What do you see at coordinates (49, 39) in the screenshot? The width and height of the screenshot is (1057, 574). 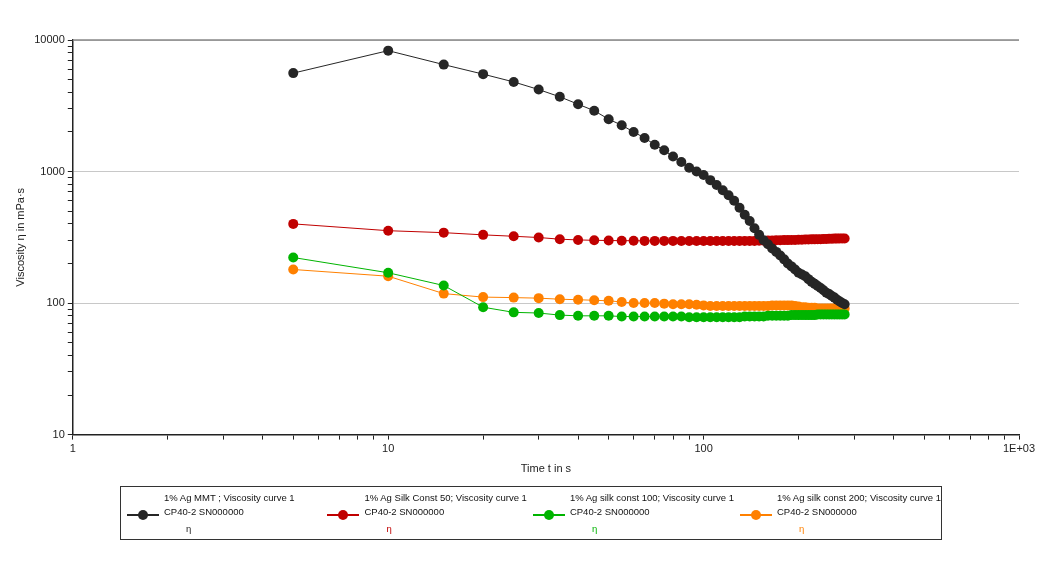 I see `y-tick-label: 10000` at bounding box center [49, 39].